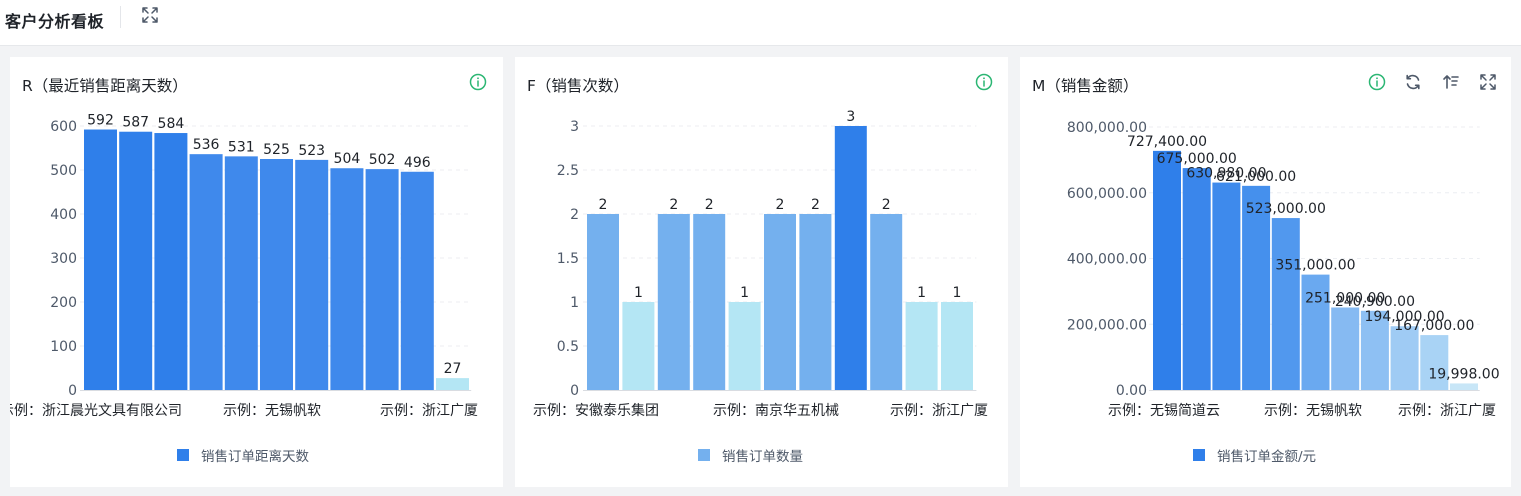  I want to click on y-tick-label: 200,000.00, so click(1107, 325).